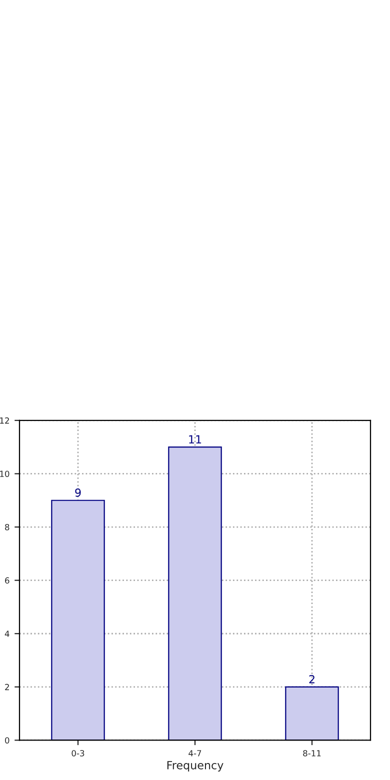 This screenshot has height=780, width=390. What do you see at coordinates (4, 420) in the screenshot?
I see `y-tick-label: 12` at bounding box center [4, 420].